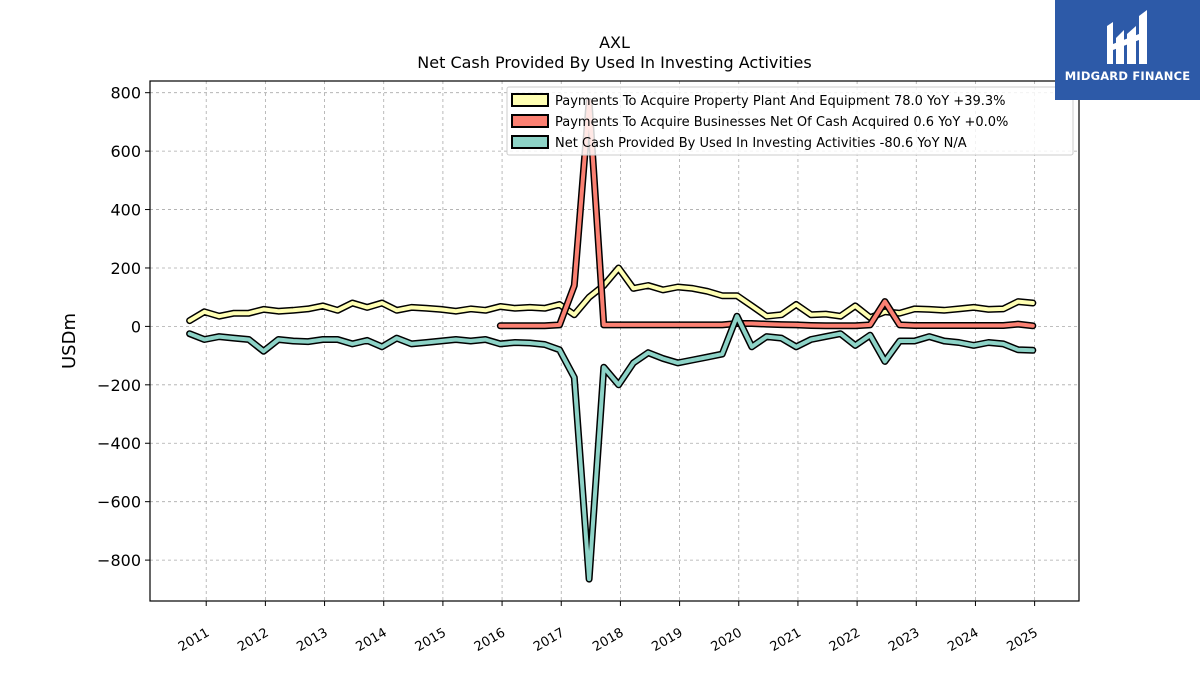  Describe the element at coordinates (1127, 37) in the screenshot. I see `logo-mark-icon` at that location.